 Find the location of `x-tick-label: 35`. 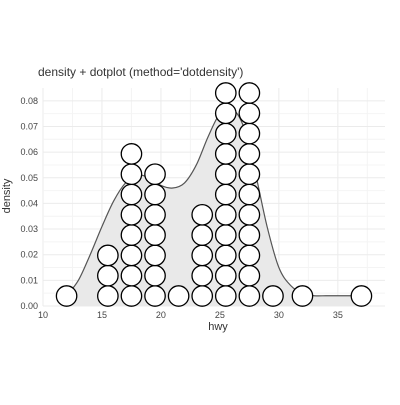

x-tick-label: 35 is located at coordinates (338, 315).